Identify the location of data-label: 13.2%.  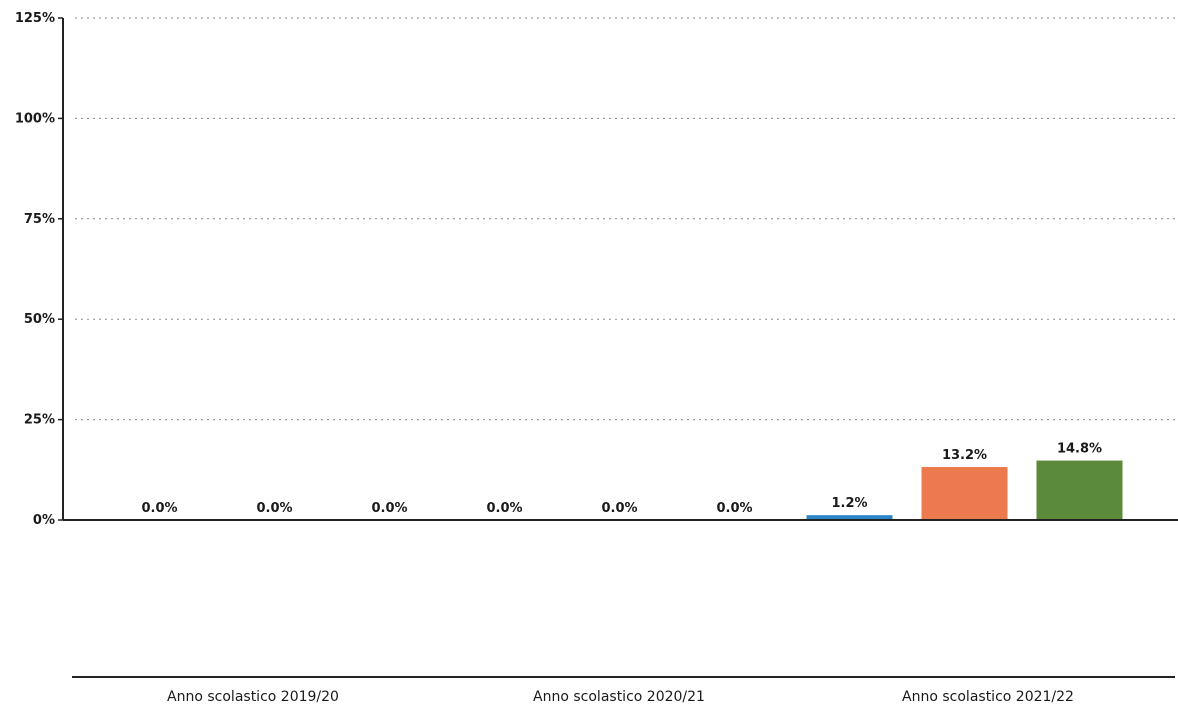
(964, 455).